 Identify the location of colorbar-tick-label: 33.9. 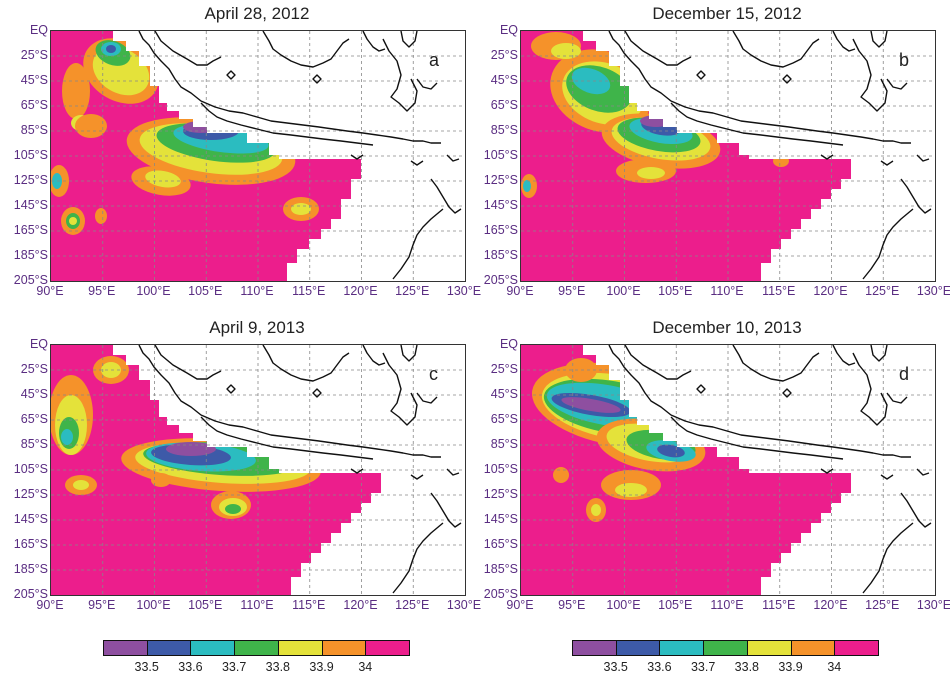
(790, 667).